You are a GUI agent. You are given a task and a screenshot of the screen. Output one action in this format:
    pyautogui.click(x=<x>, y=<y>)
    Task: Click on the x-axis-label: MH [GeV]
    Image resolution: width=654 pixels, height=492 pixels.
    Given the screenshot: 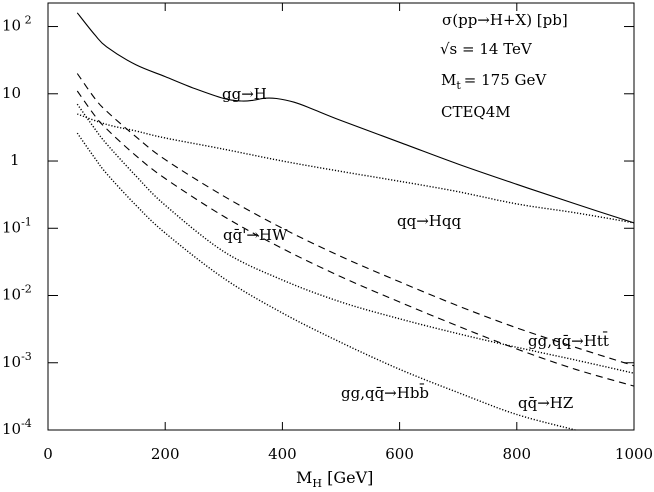 What is the action you would take?
    pyautogui.click(x=334, y=479)
    